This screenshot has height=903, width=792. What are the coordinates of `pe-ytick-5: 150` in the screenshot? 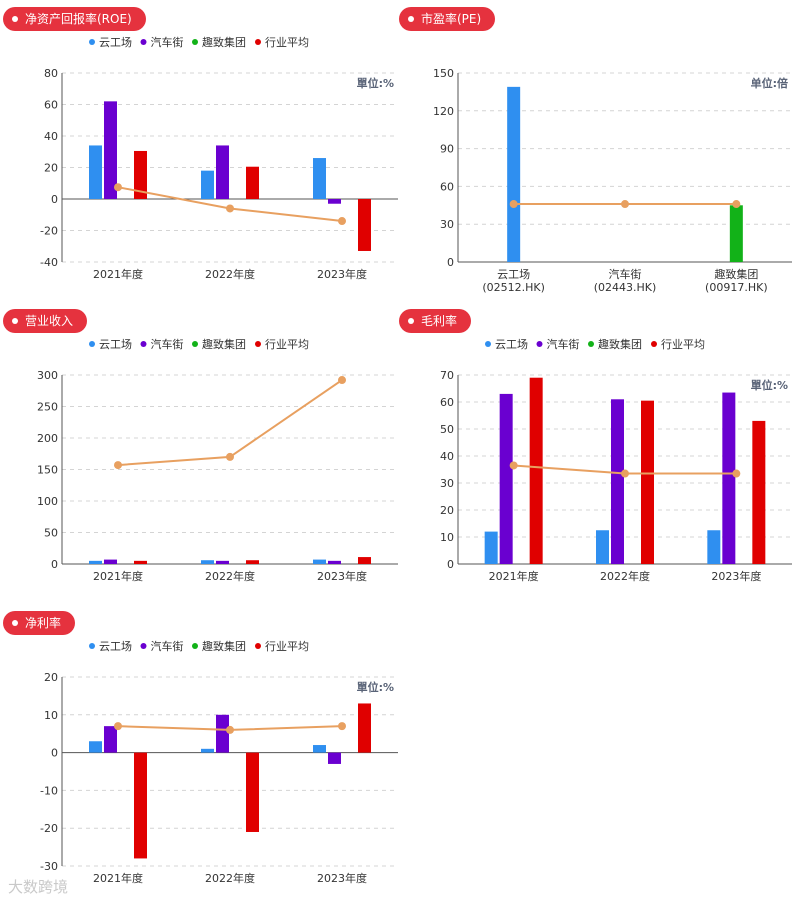 It's located at (443, 73).